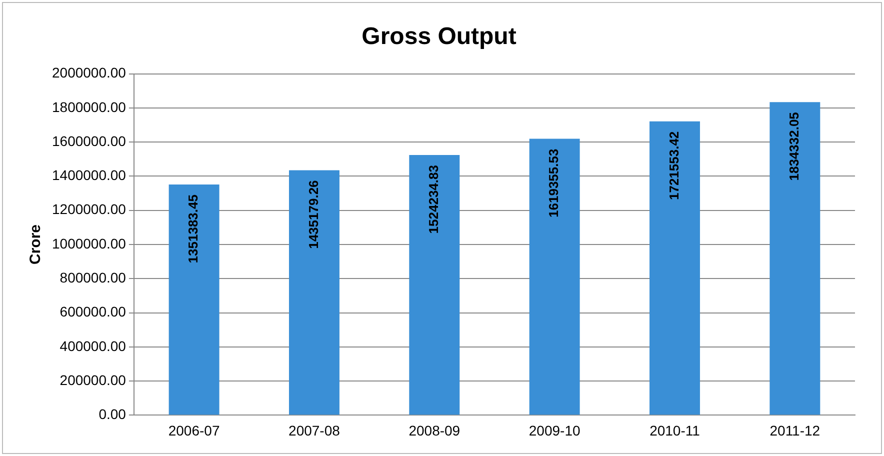  What do you see at coordinates (89, 175) in the screenshot?
I see `y-tick-label: 1400000.00` at bounding box center [89, 175].